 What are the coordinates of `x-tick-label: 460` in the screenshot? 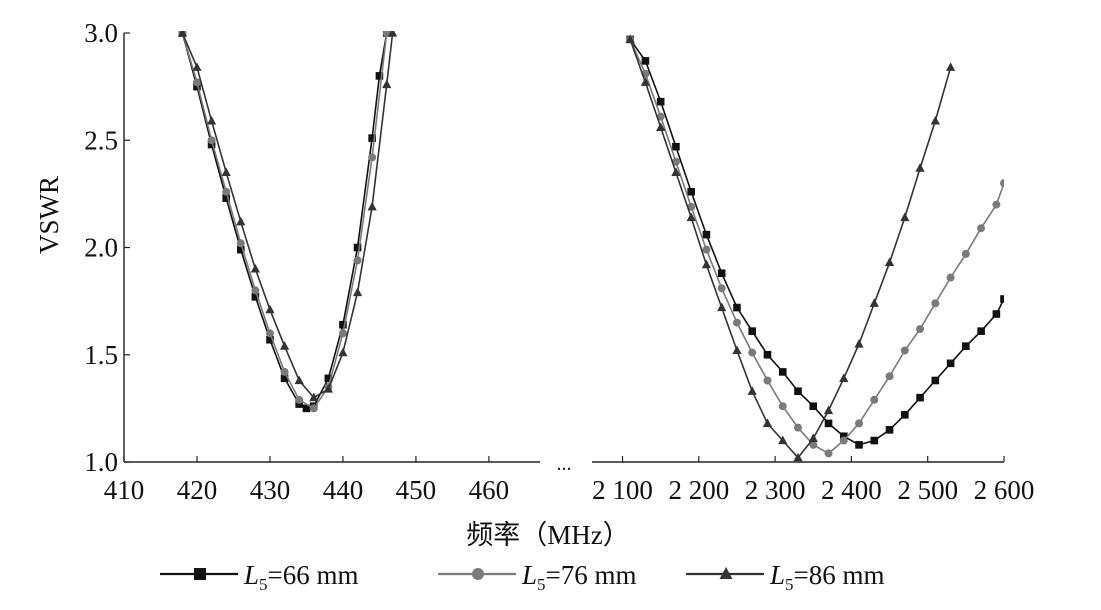 It's located at (489, 490).